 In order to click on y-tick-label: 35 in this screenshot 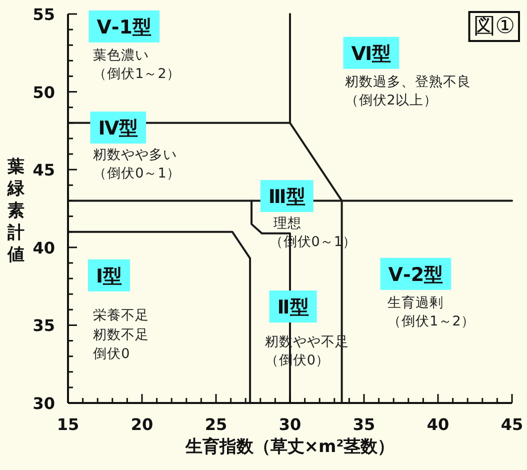, I will do `click(43, 326)`.